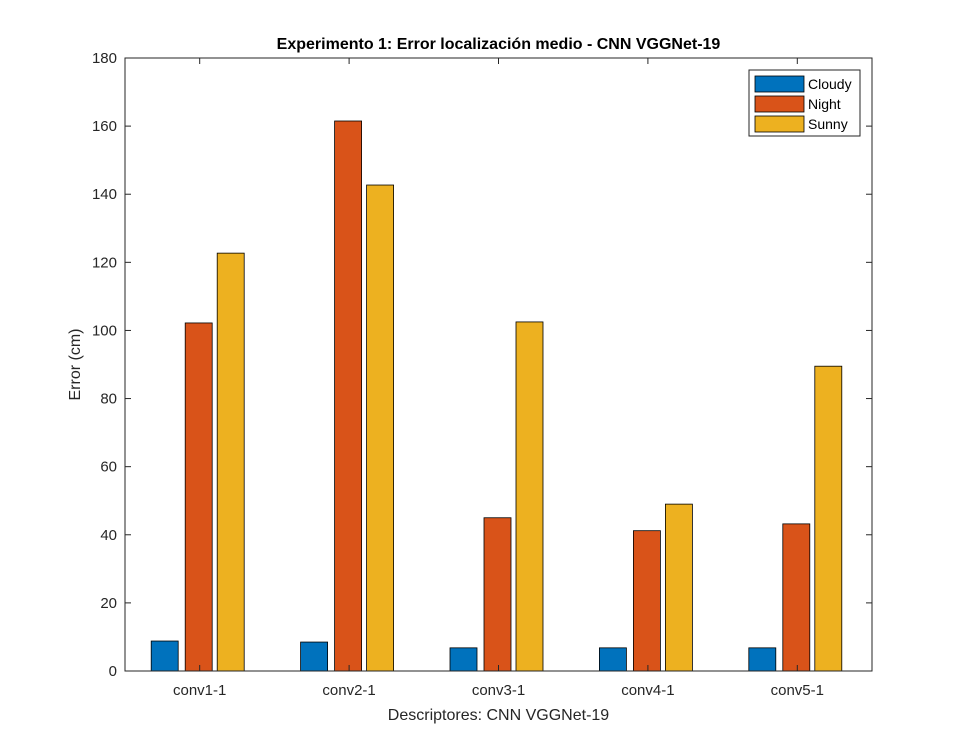 The image size is (965, 754). What do you see at coordinates (104, 194) in the screenshot?
I see `y-tick-label: 140` at bounding box center [104, 194].